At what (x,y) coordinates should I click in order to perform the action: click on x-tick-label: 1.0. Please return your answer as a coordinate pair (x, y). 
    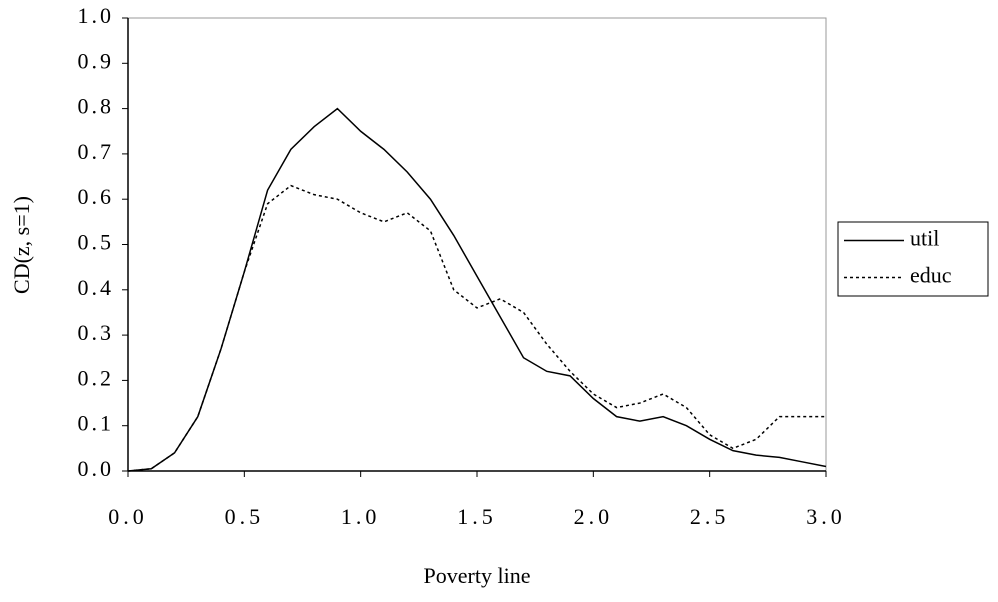
    Looking at the image, I should click on (361, 516).